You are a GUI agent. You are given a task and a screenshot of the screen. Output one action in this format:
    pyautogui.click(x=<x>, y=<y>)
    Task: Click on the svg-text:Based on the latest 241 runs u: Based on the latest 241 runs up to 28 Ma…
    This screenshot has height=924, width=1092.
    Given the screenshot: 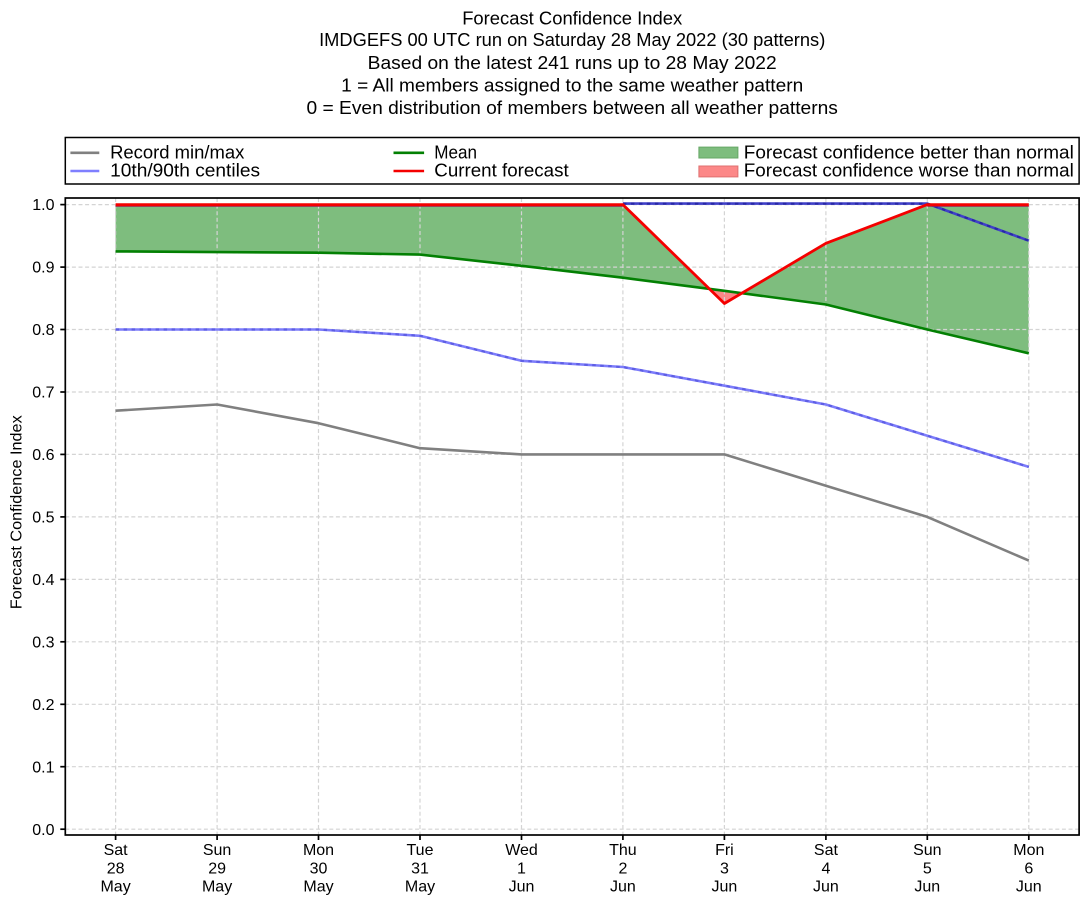 What is the action you would take?
    pyautogui.click(x=572, y=62)
    